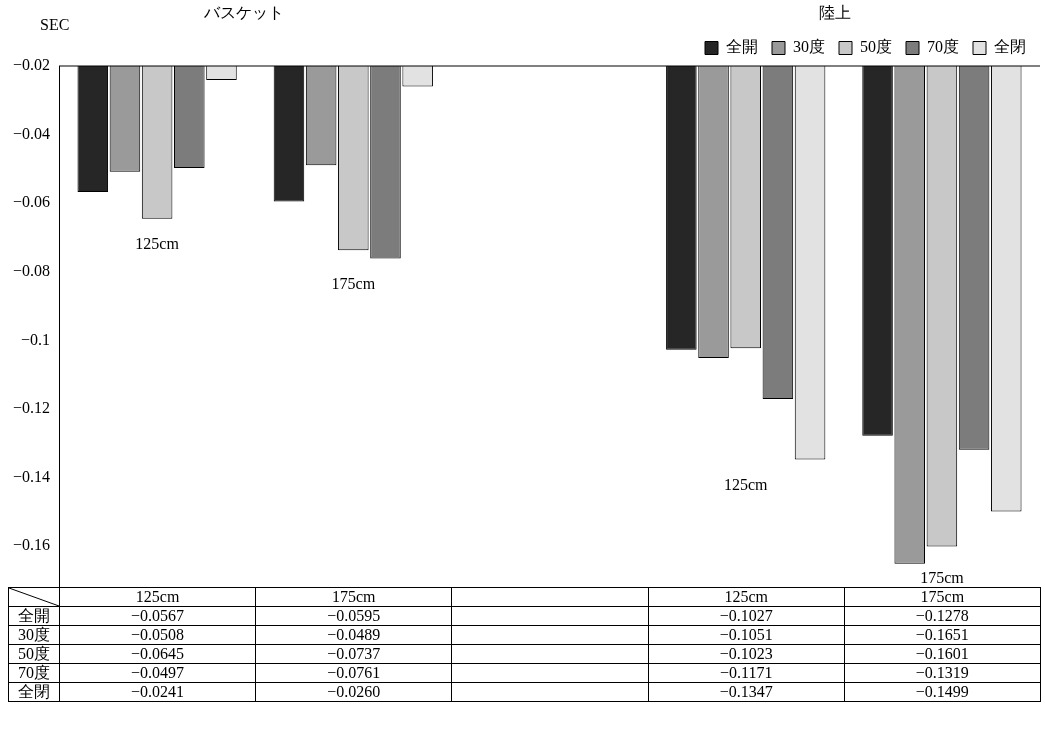 The height and width of the screenshot is (740, 1045). Describe the element at coordinates (157, 673) in the screenshot. I see `data-label: −0.0497` at that location.